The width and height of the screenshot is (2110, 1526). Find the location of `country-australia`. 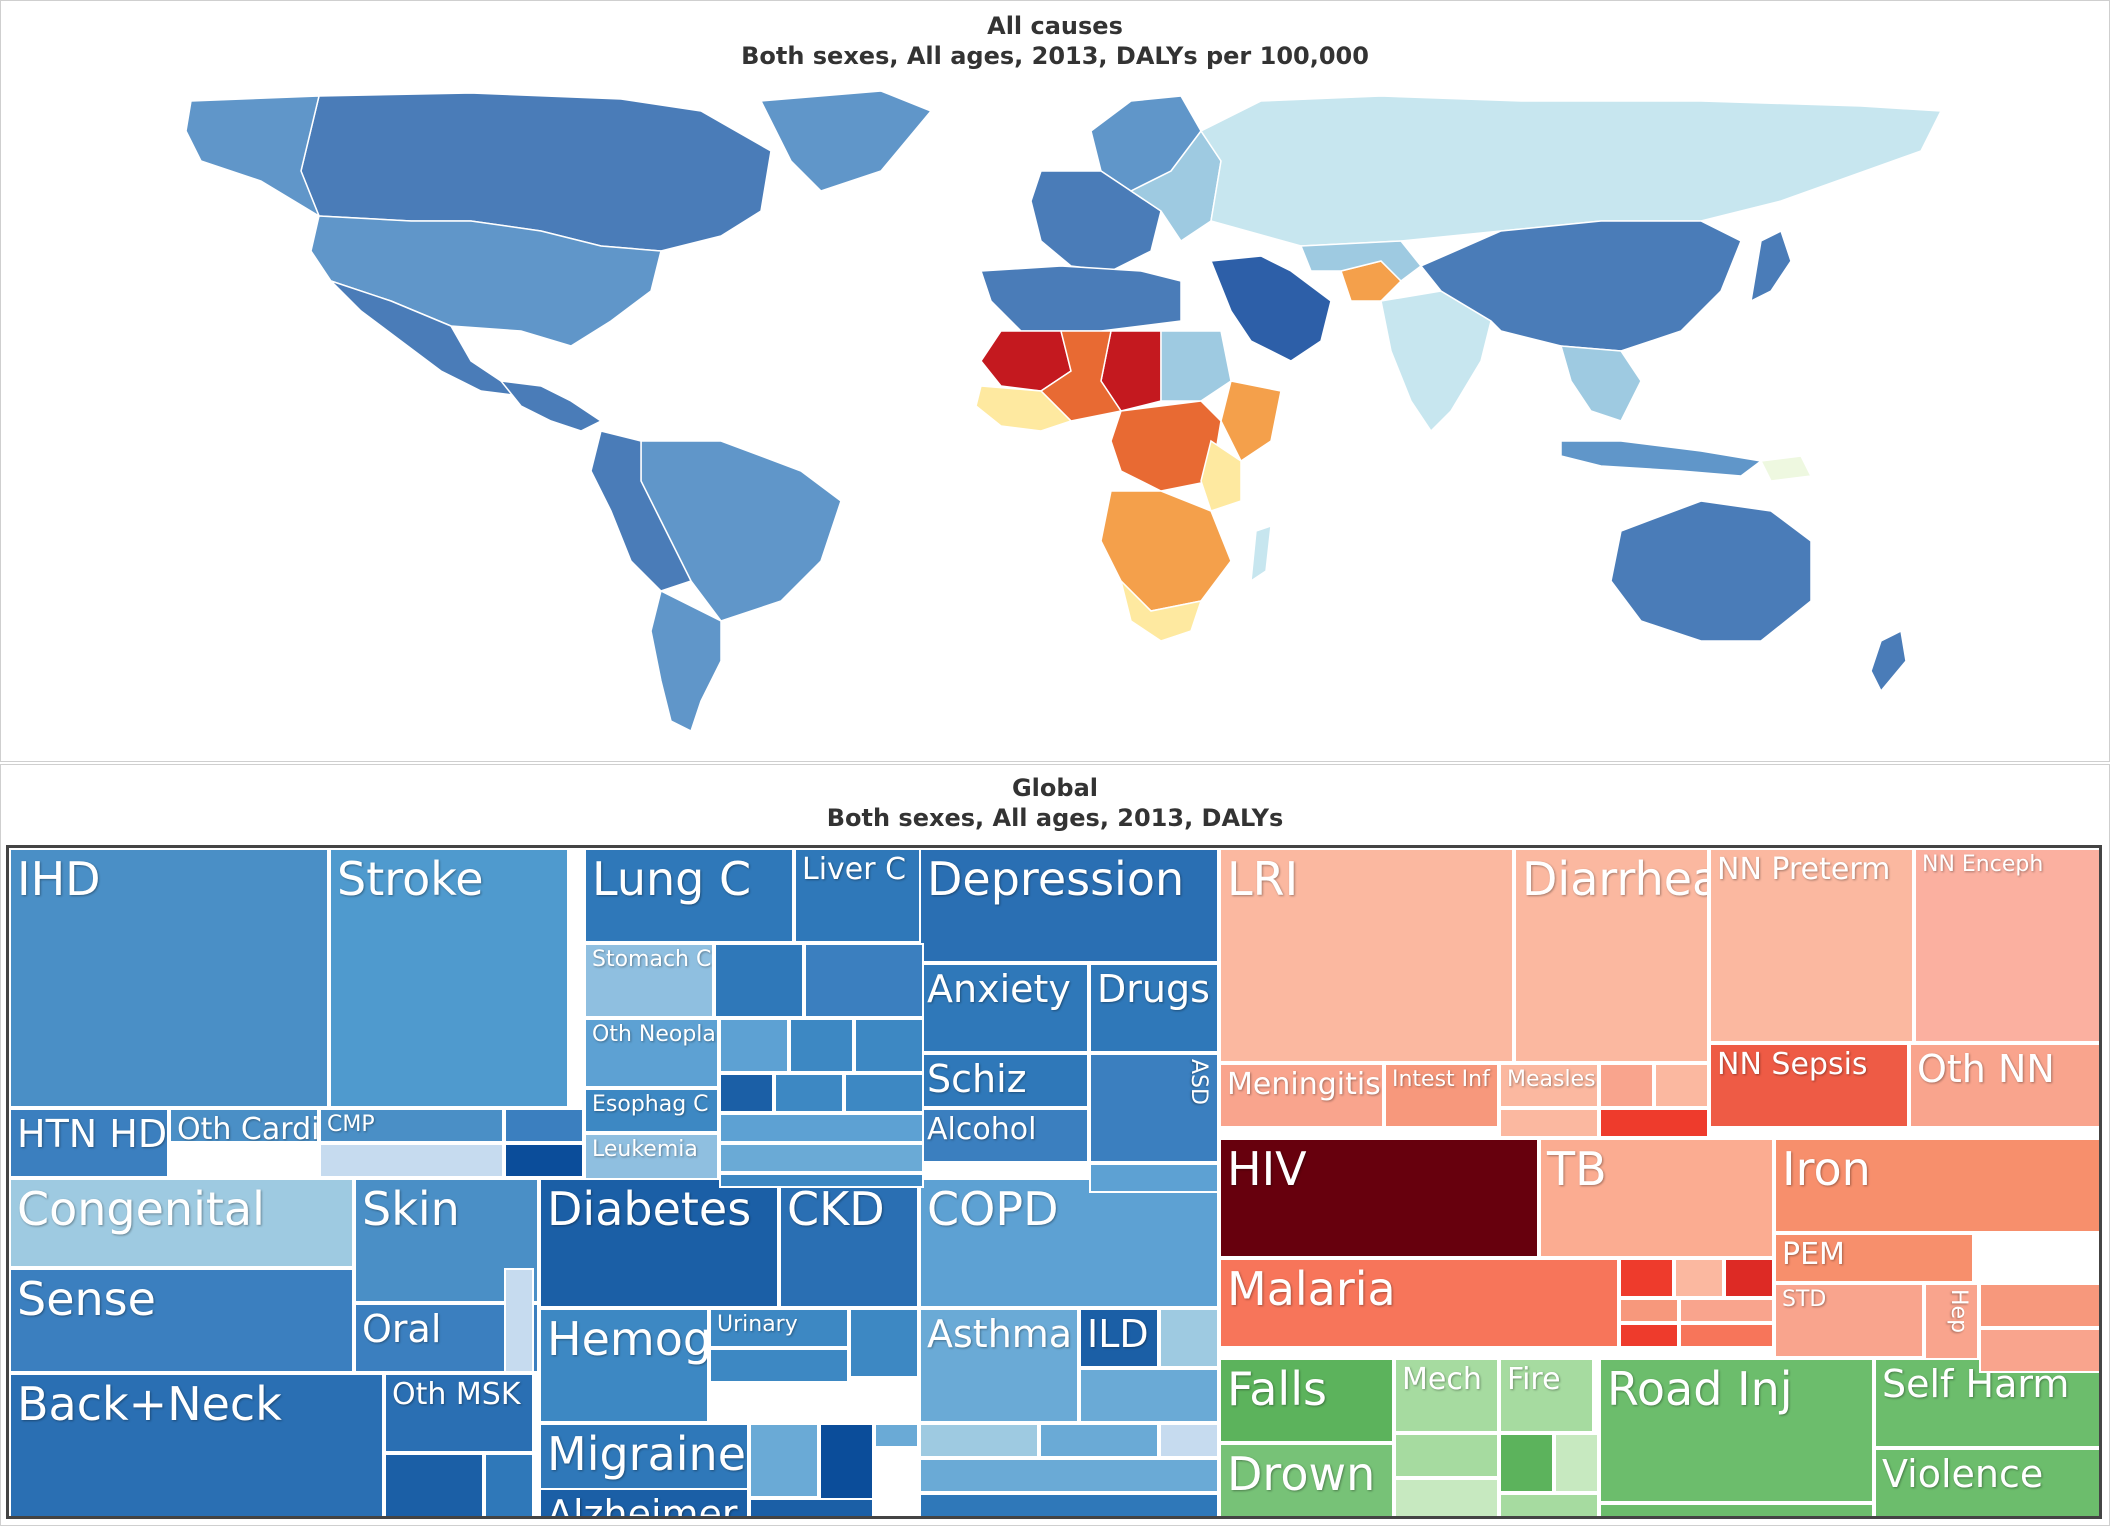

country-australia is located at coordinates (1711, 571).